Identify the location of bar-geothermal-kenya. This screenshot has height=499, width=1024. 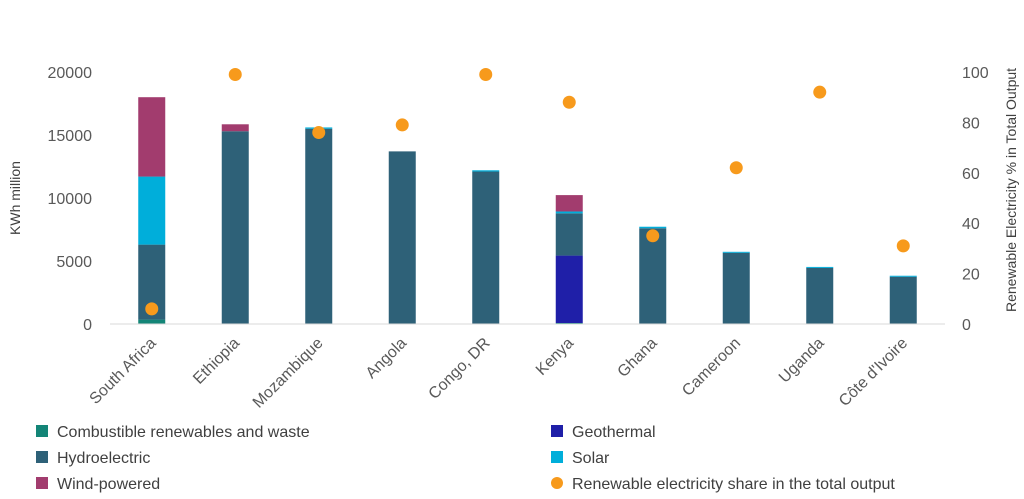
(569, 289).